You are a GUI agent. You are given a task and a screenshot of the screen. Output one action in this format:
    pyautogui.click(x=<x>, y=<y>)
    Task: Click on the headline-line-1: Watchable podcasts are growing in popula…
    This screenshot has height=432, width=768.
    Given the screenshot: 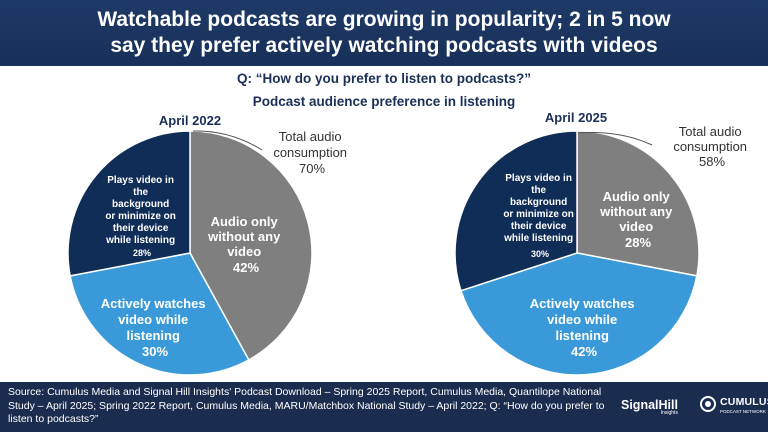 What is the action you would take?
    pyautogui.click(x=384, y=19)
    